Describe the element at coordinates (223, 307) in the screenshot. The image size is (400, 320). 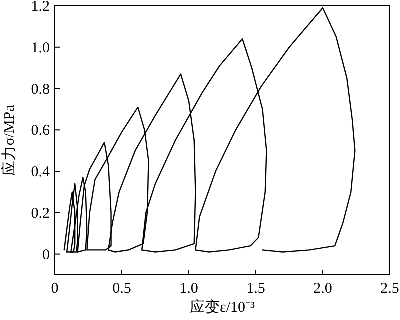
I see `x-axis-title: 应变ε/10⁻³` at that location.